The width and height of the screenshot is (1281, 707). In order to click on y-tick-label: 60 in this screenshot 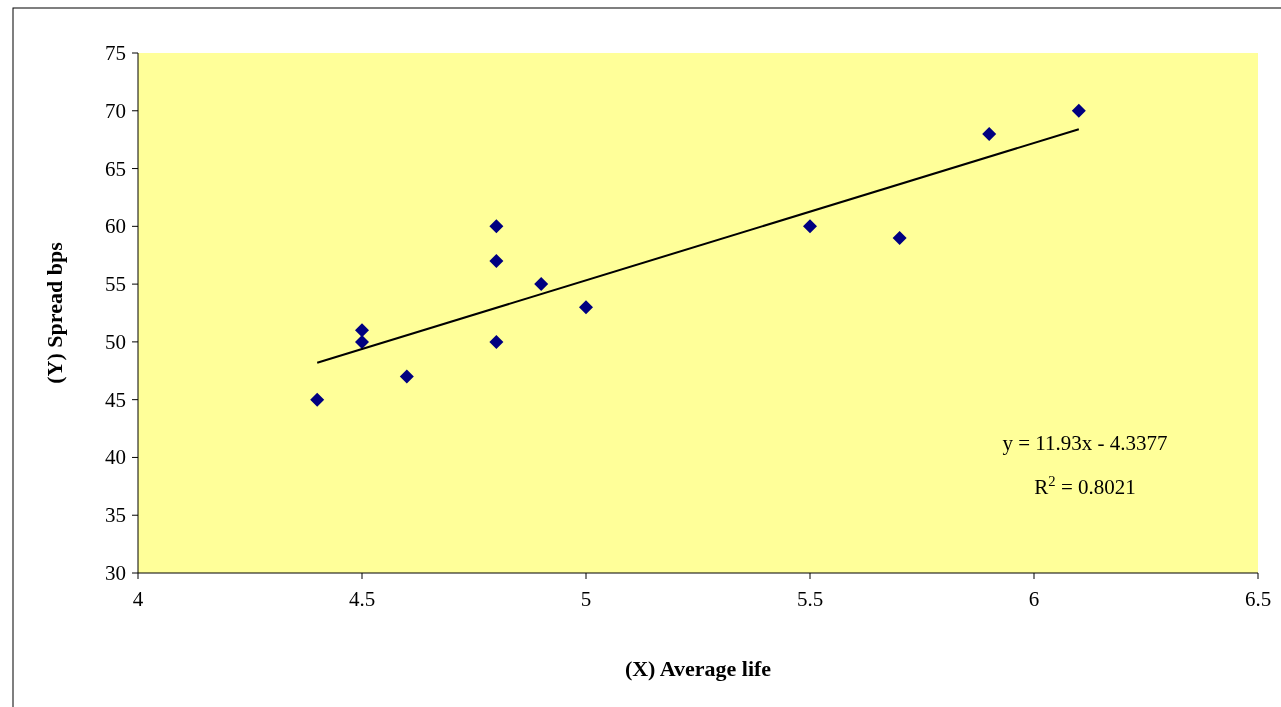, I will do `click(115, 226)`.